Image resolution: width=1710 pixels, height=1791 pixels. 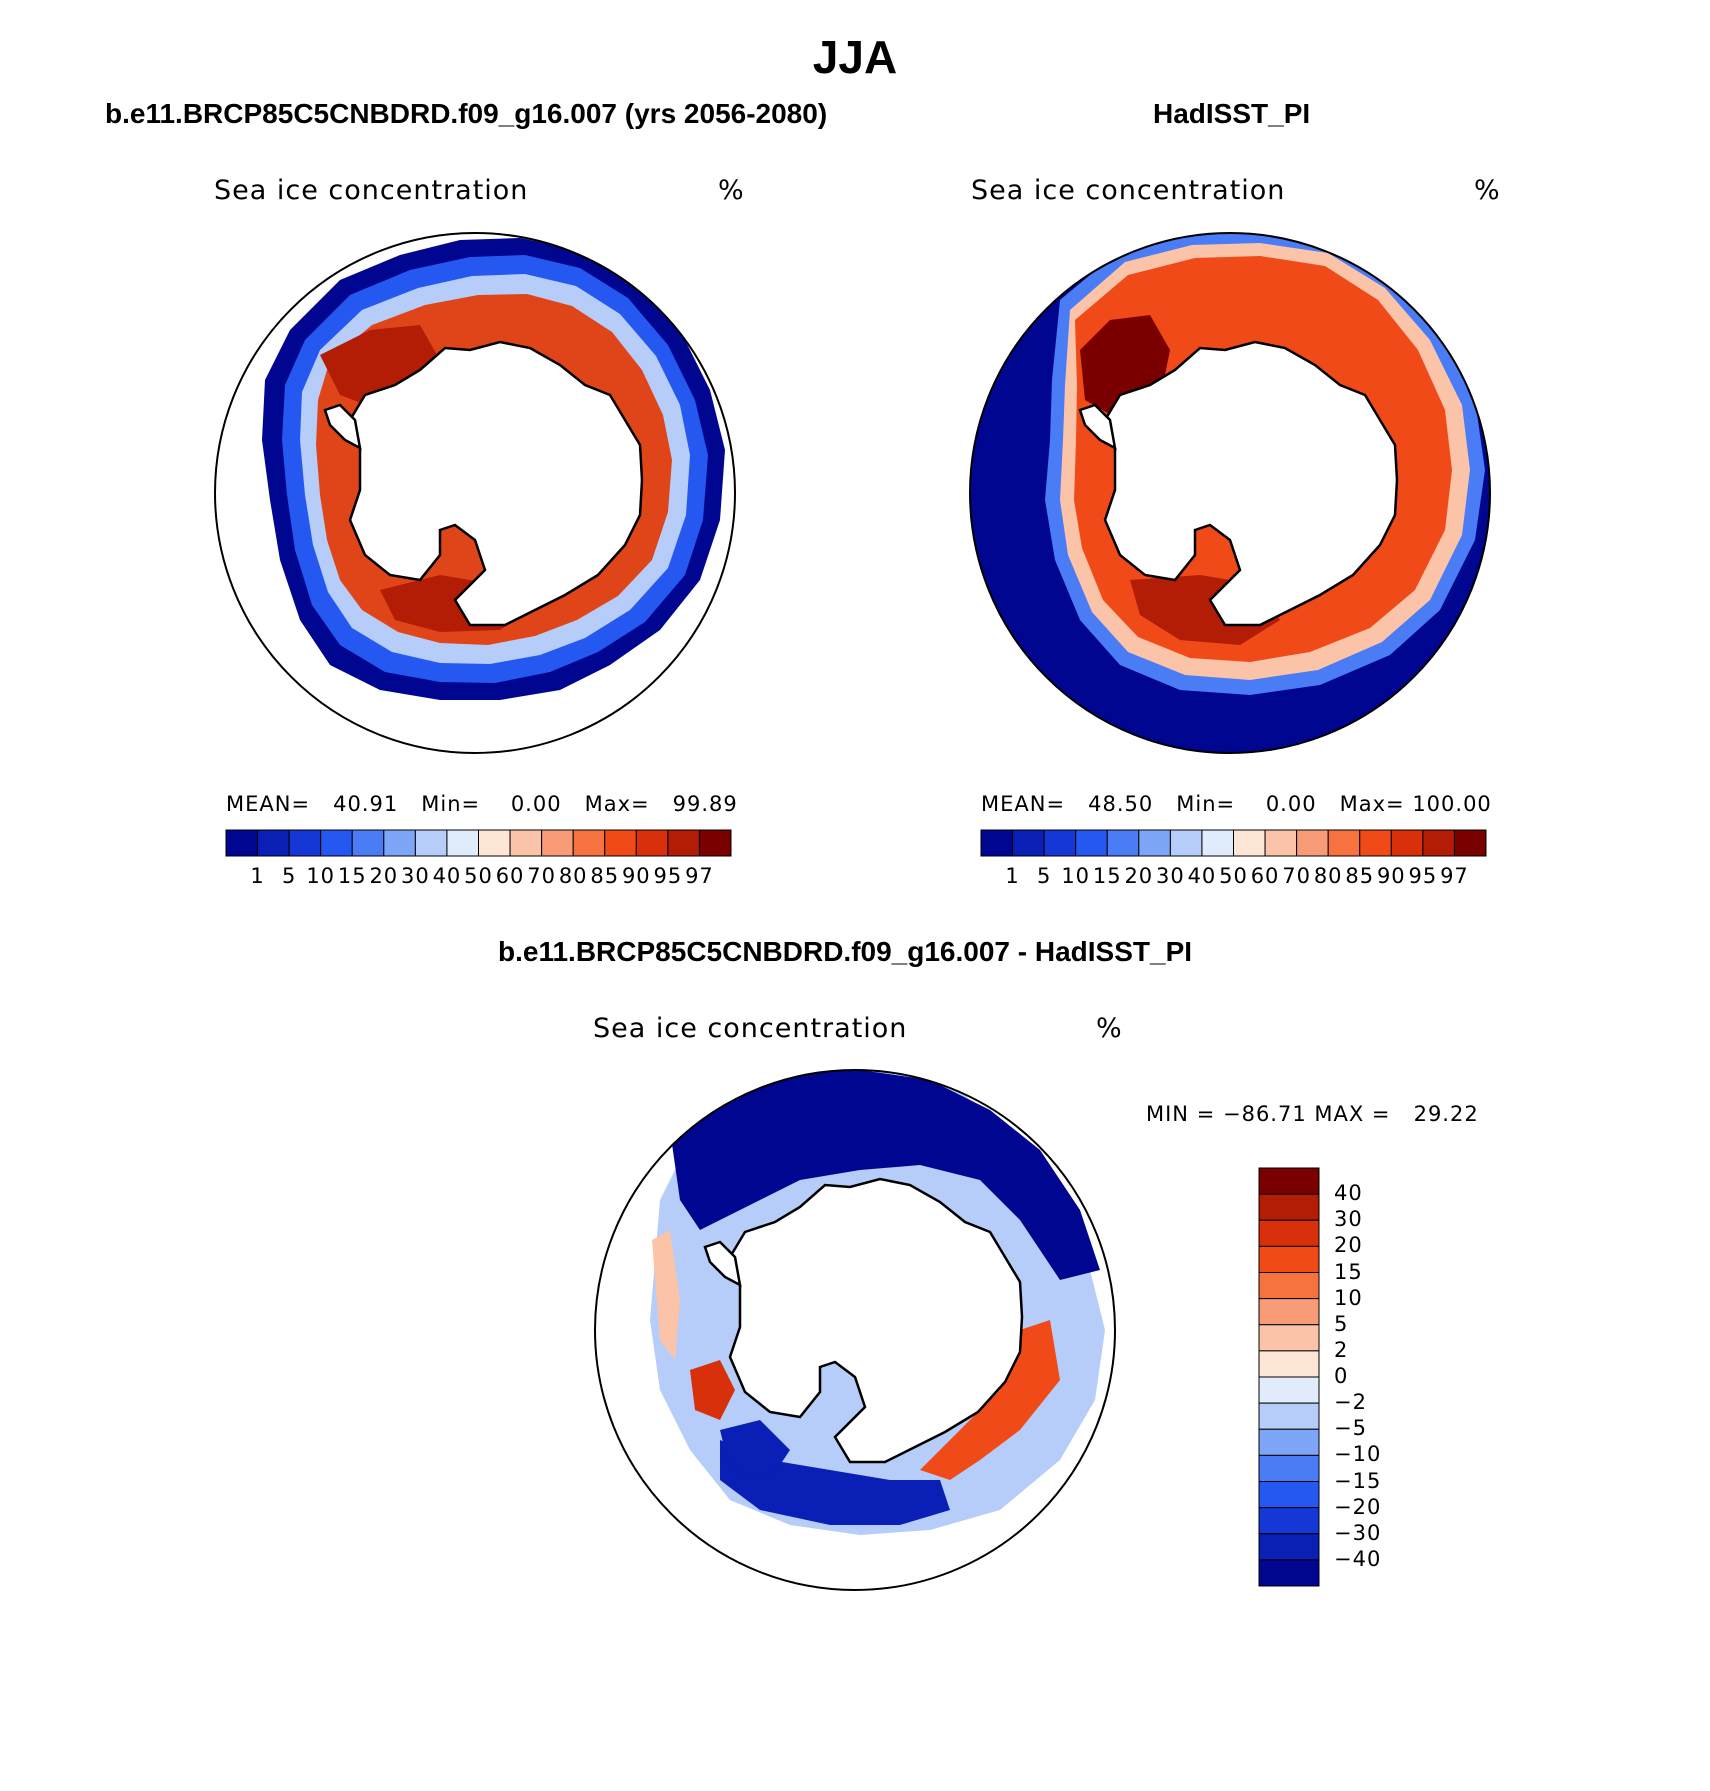 I want to click on obs-colorbar-tick-label: 50, so click(x=1233, y=876).